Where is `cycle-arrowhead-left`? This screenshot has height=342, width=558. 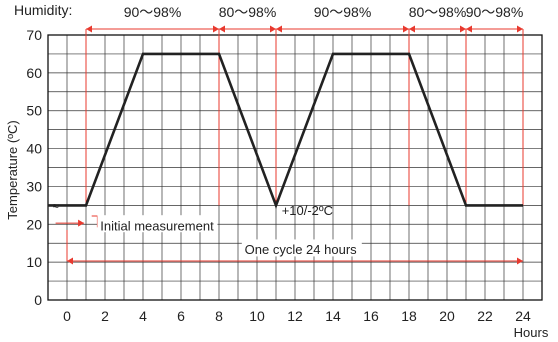 cycle-arrowhead-left is located at coordinates (70, 261).